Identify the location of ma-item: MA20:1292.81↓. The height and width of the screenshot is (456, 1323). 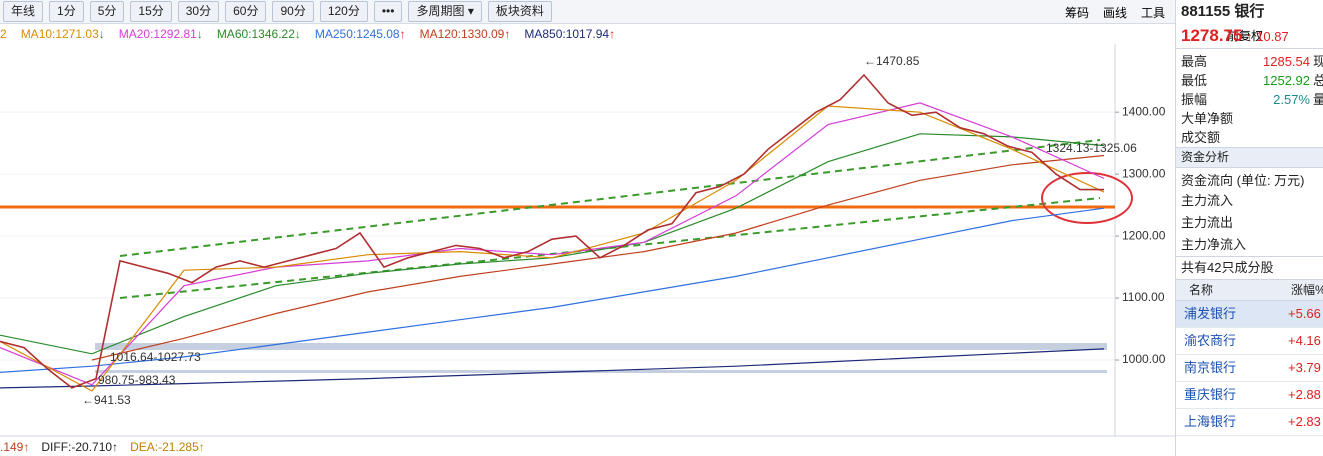
(161, 34).